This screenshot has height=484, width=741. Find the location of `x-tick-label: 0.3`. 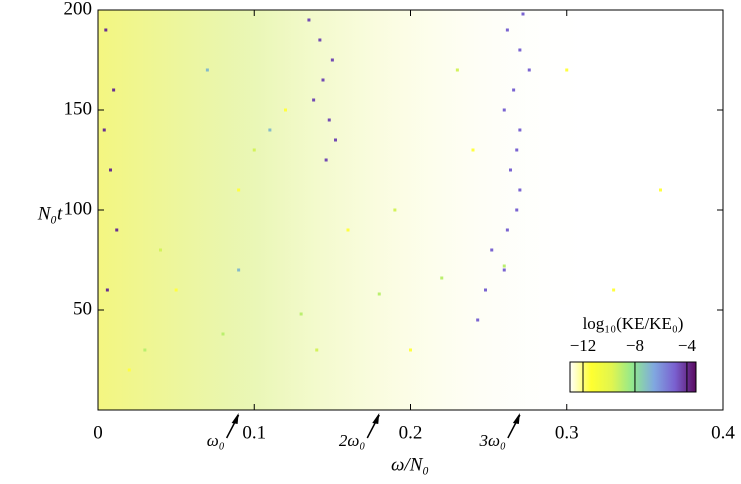

x-tick-label: 0.3 is located at coordinates (567, 432).